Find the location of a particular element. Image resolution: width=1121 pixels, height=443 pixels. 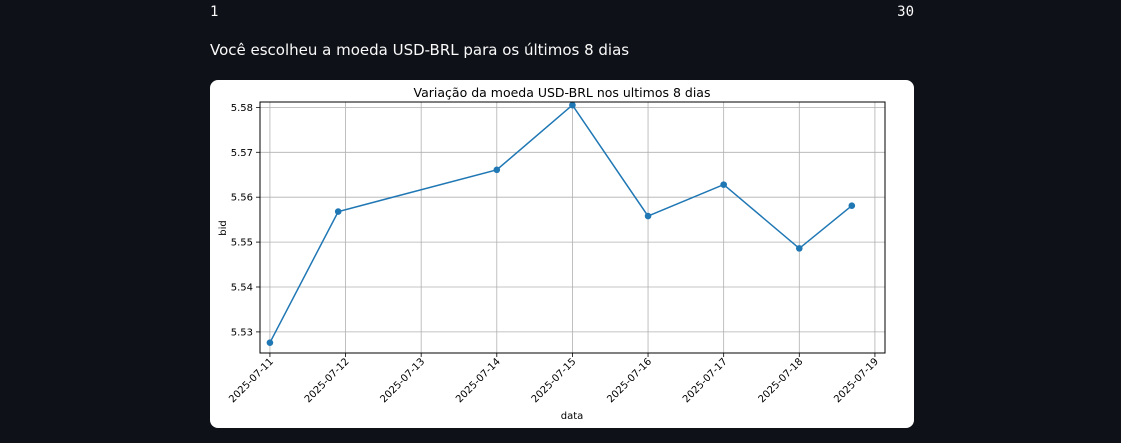

x-tick-label: 2025-07-16 is located at coordinates (629, 380).